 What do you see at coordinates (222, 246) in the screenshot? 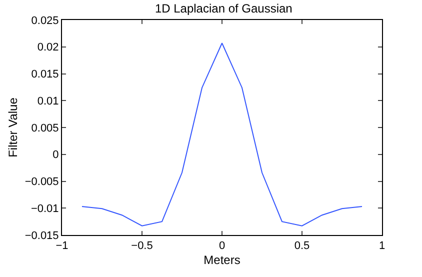
I see `x-tick-label: 0` at bounding box center [222, 246].